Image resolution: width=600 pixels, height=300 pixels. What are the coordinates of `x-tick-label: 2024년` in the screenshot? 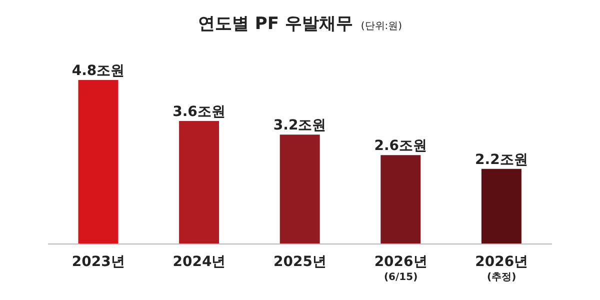 It's located at (199, 262).